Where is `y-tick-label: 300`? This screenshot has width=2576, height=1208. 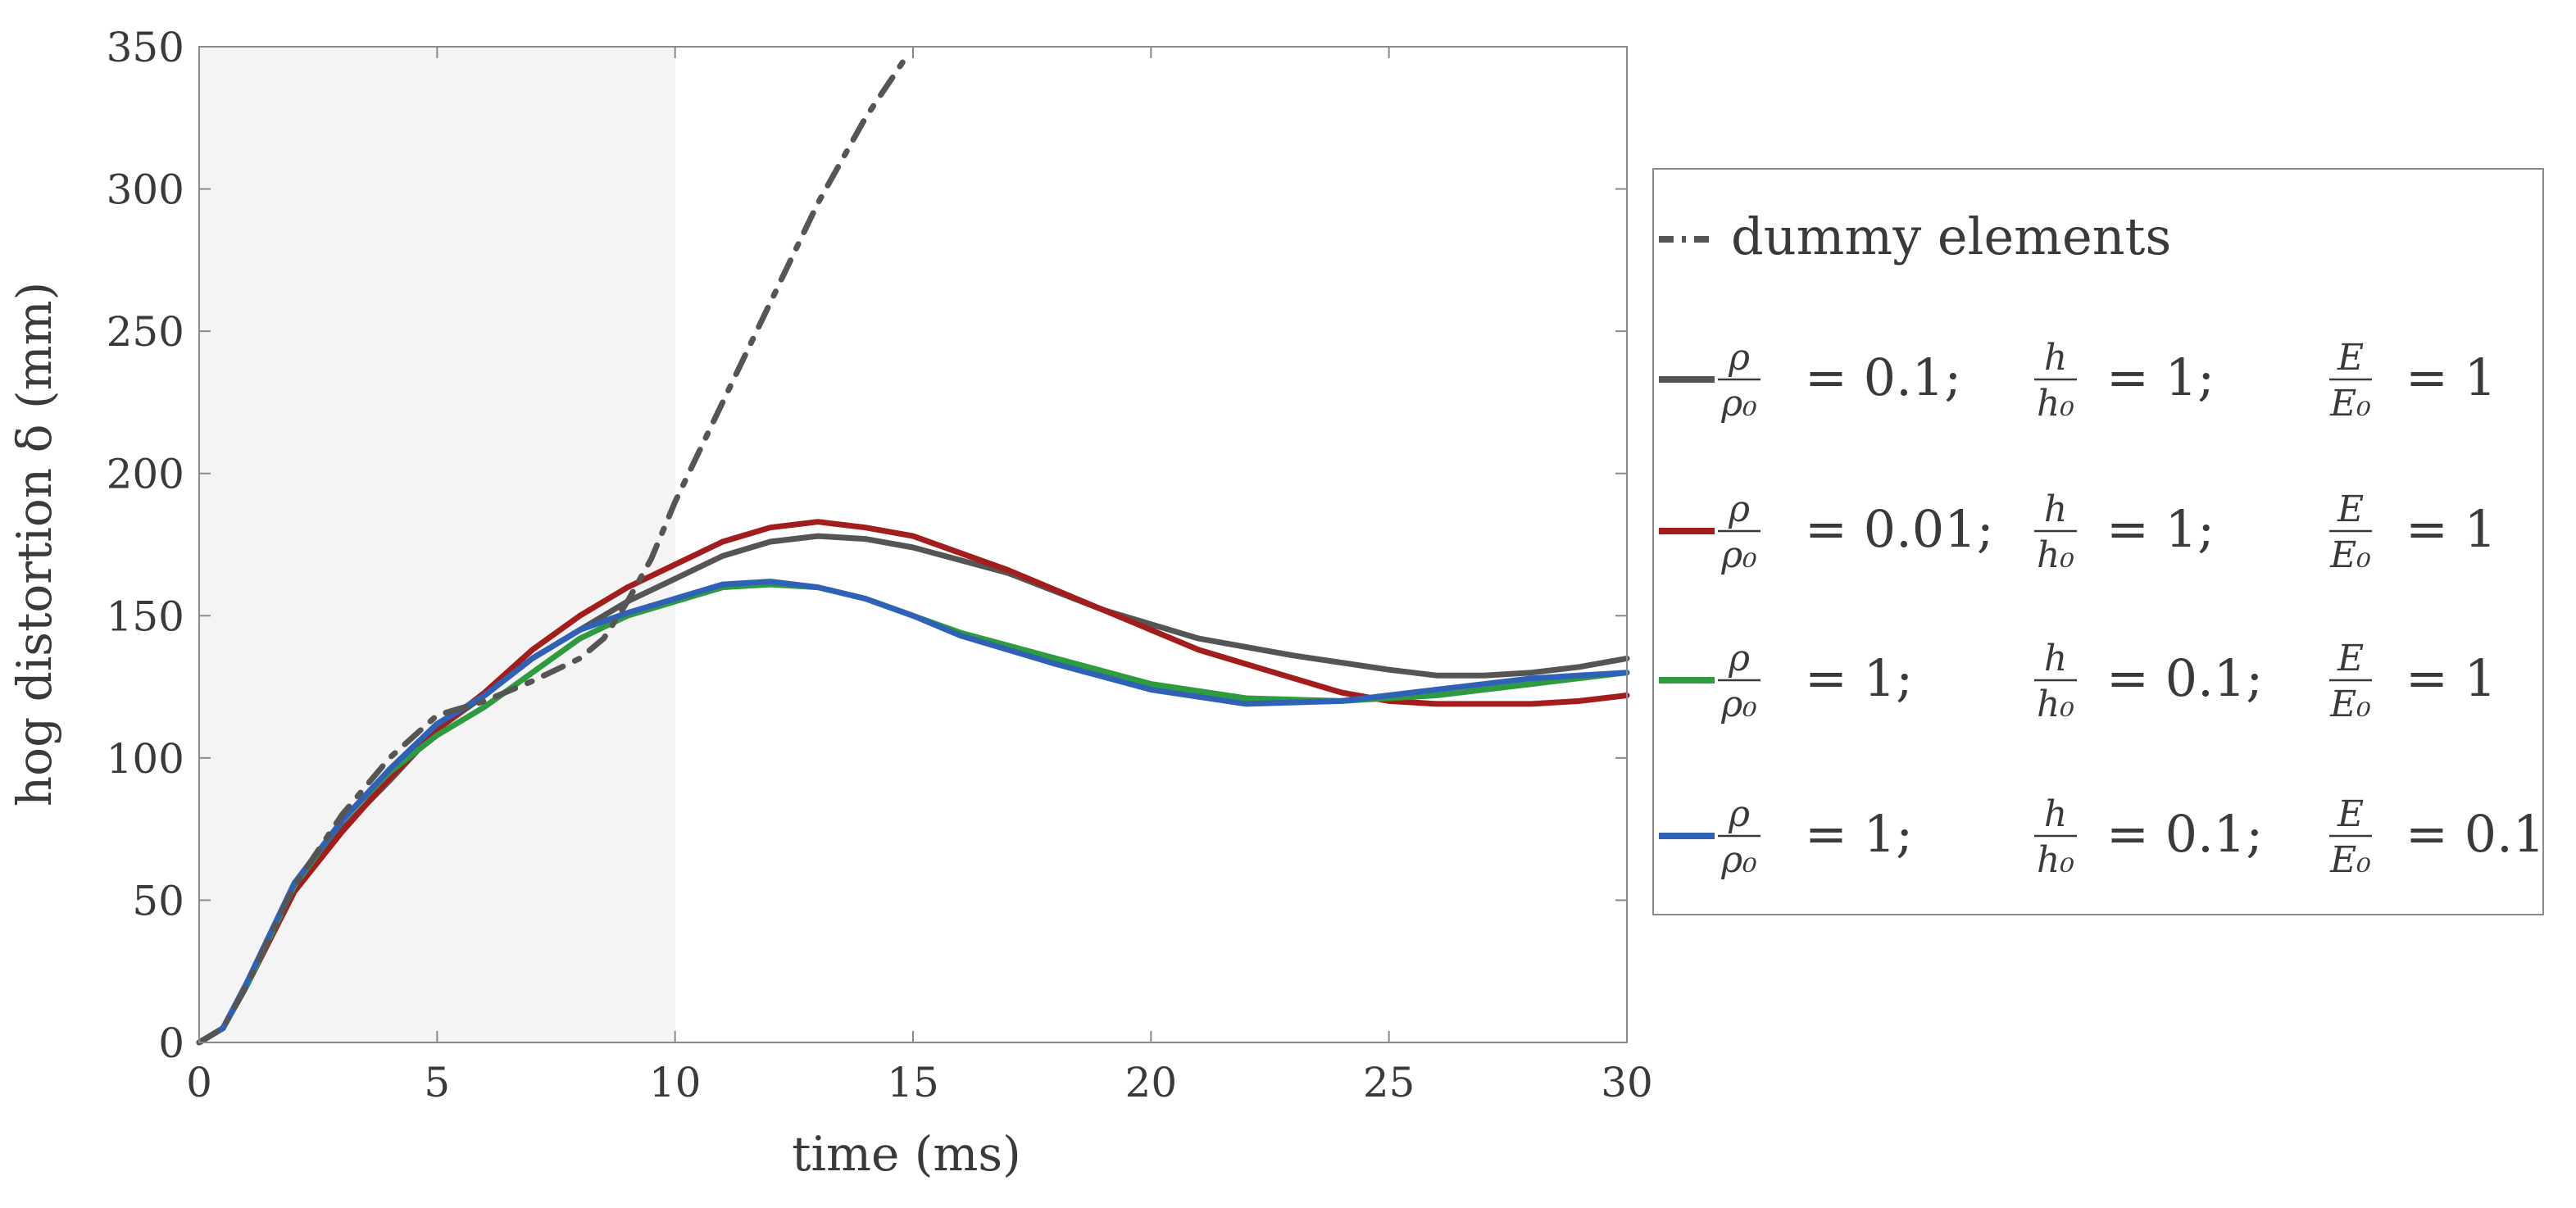 y-tick-label: 300 is located at coordinates (145, 190).